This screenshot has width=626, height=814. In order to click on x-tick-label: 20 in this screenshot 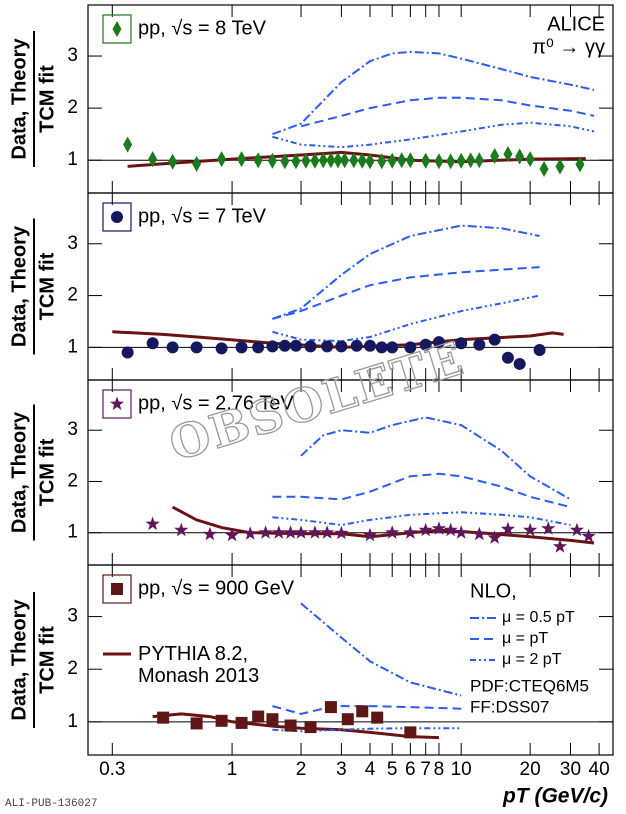, I will do `click(530, 769)`.